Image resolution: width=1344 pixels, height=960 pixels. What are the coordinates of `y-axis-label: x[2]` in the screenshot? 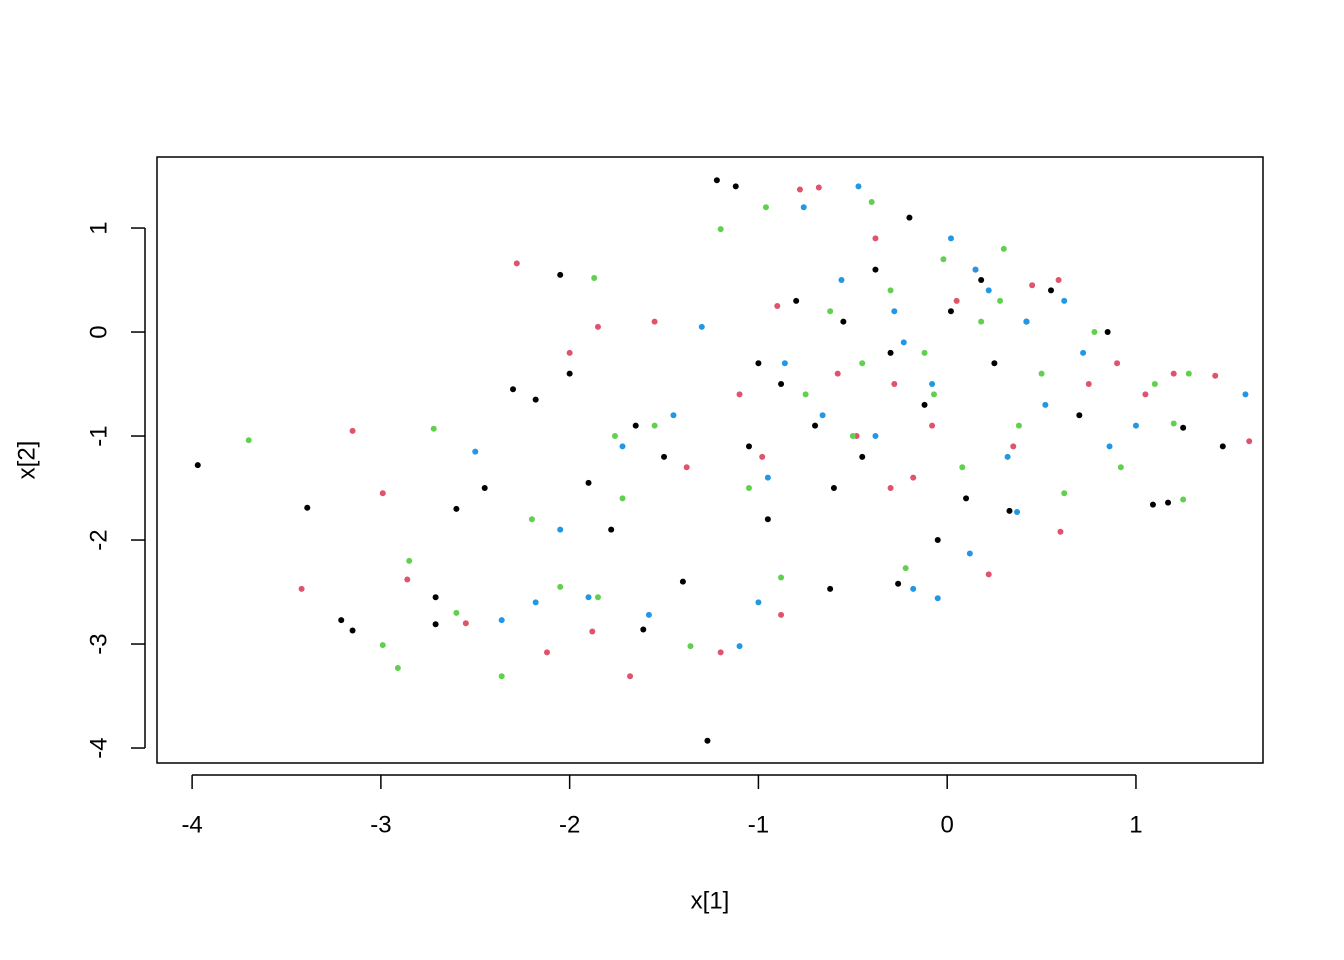 It's located at (26, 460).